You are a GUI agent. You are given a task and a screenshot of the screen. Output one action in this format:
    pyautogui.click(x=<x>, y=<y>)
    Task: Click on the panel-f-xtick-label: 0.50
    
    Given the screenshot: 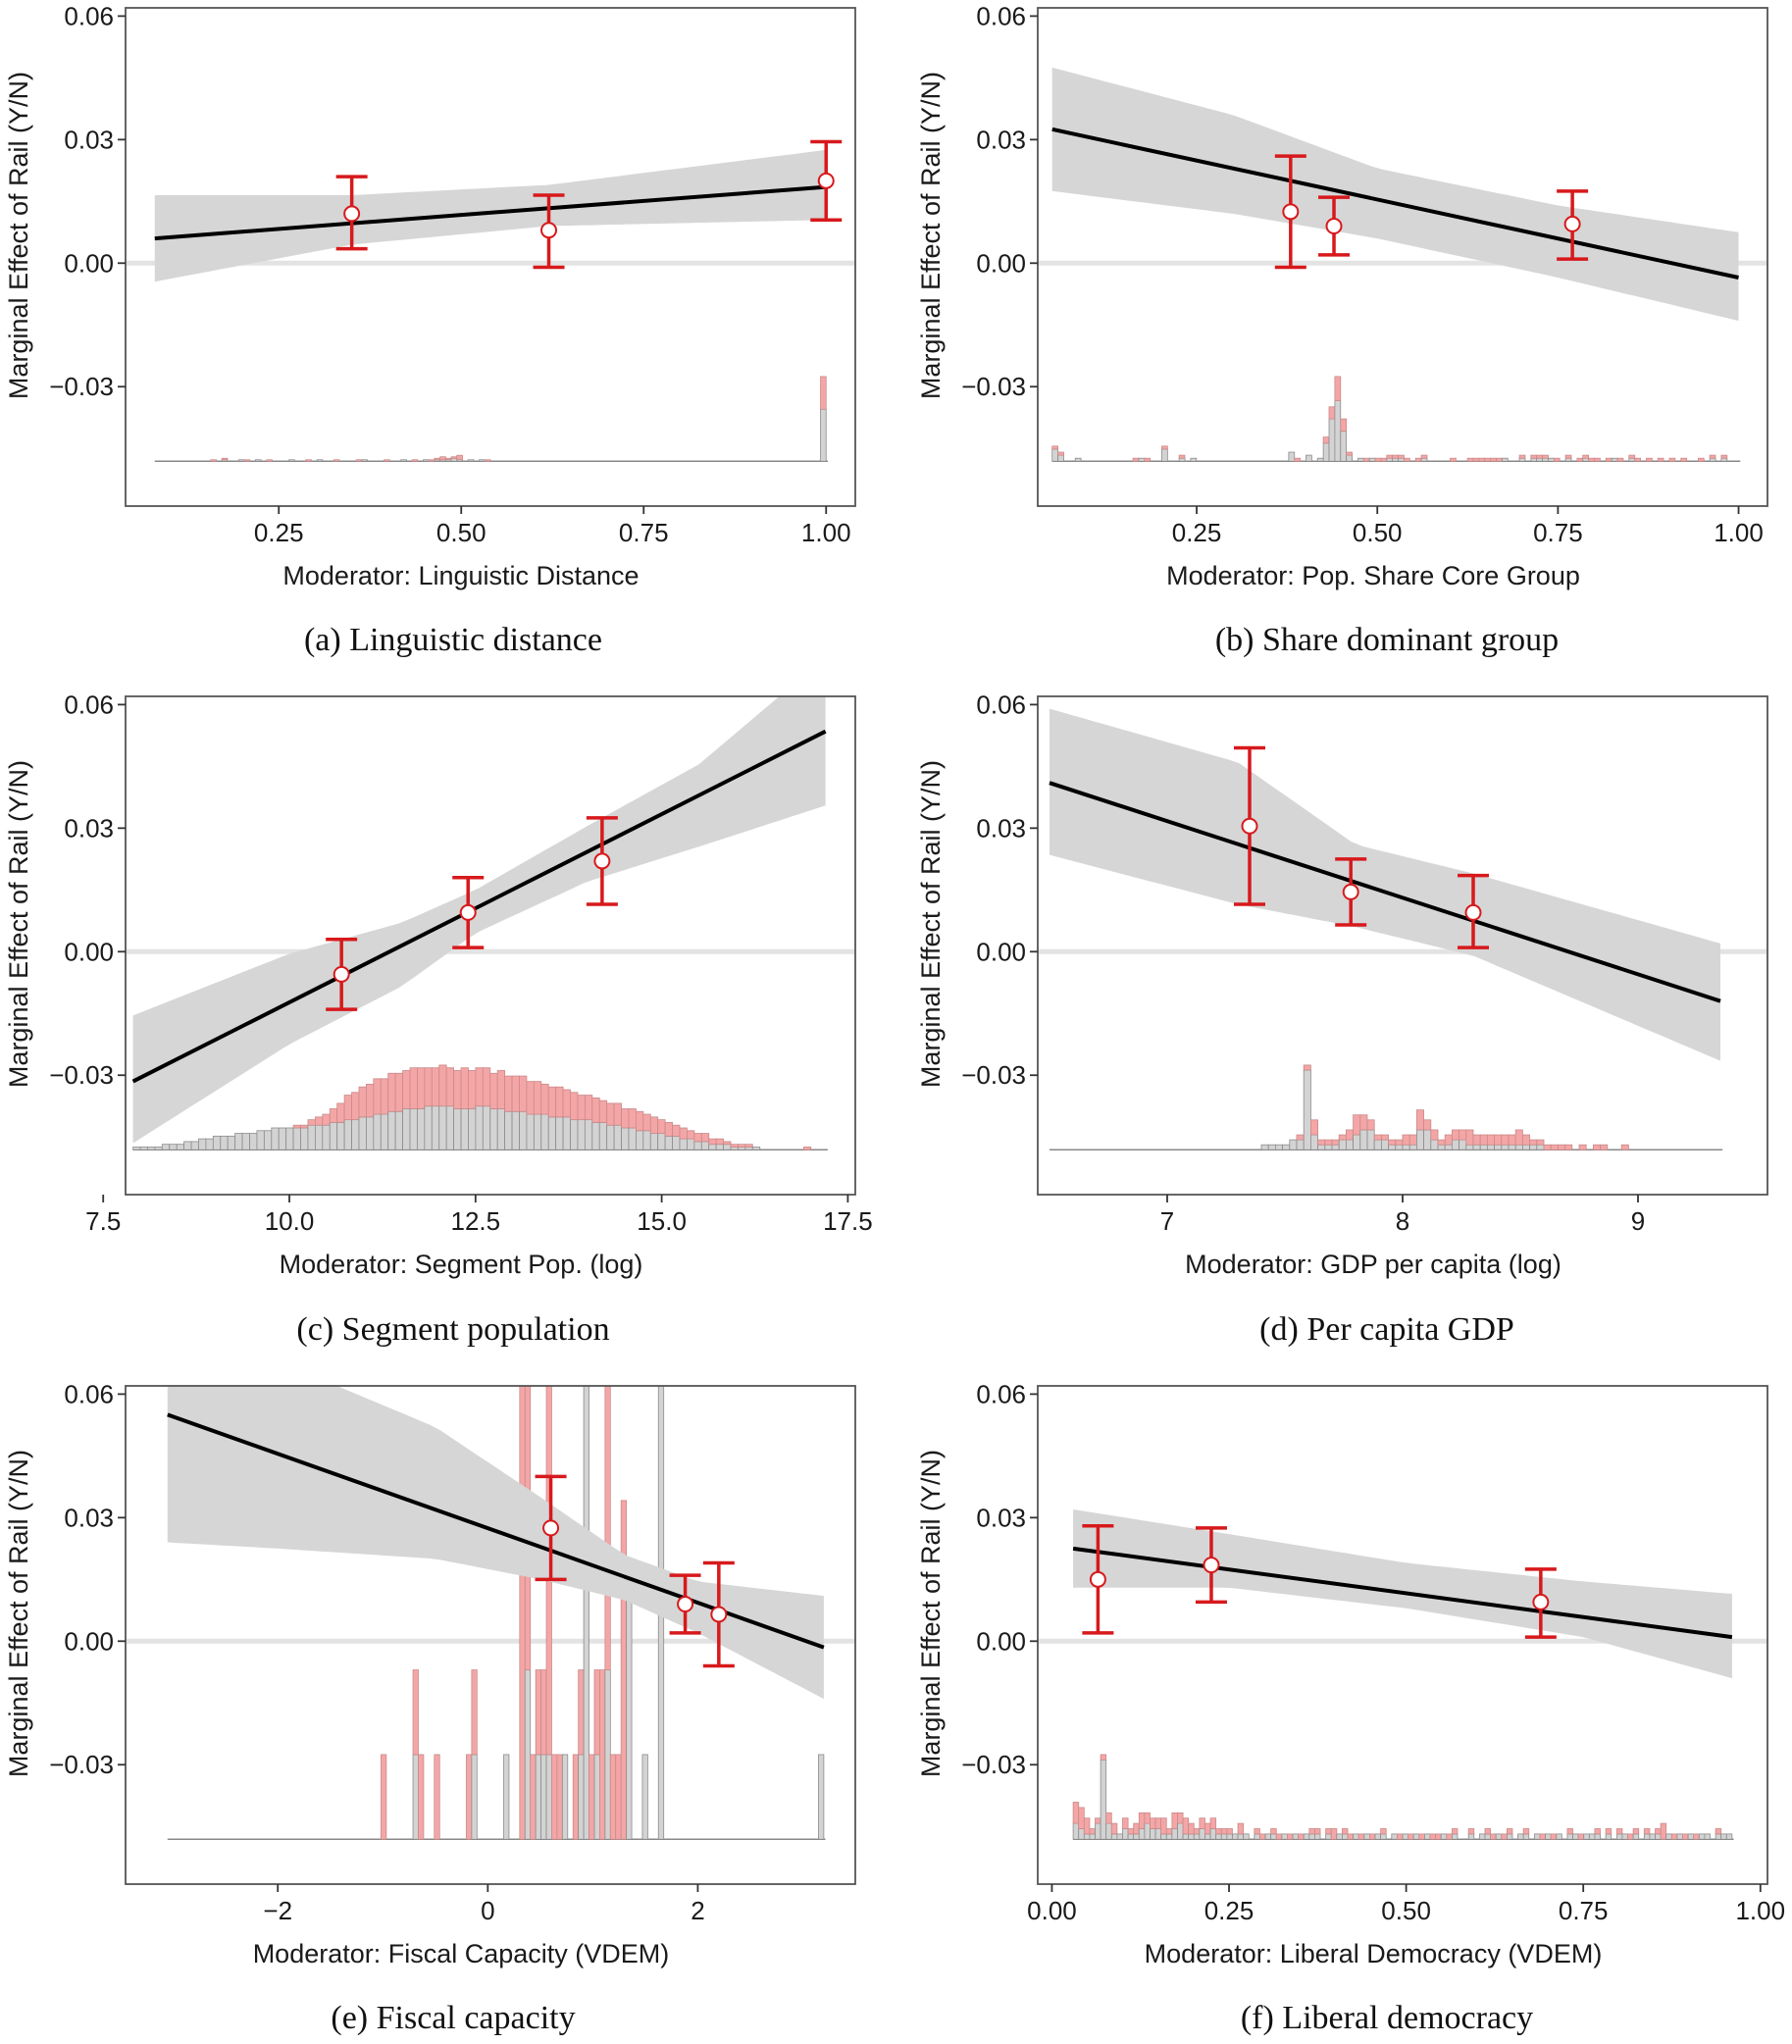 What is the action you would take?
    pyautogui.click(x=1406, y=1911)
    